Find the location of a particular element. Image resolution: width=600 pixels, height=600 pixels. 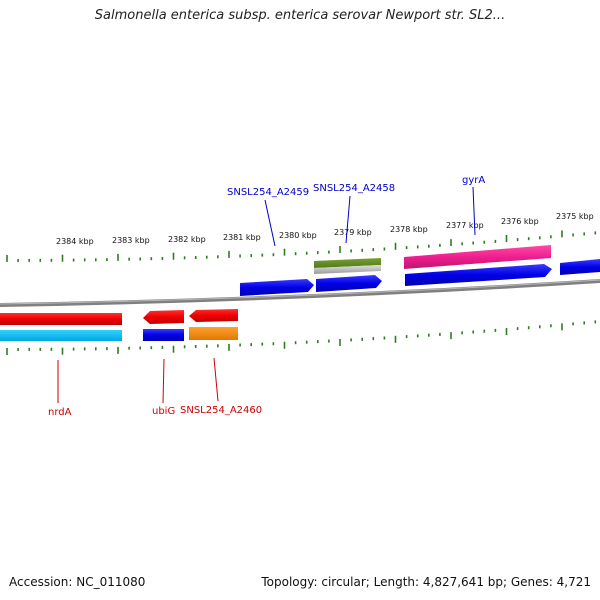

gene-label-nrda: nrdA is located at coordinates (60, 412).